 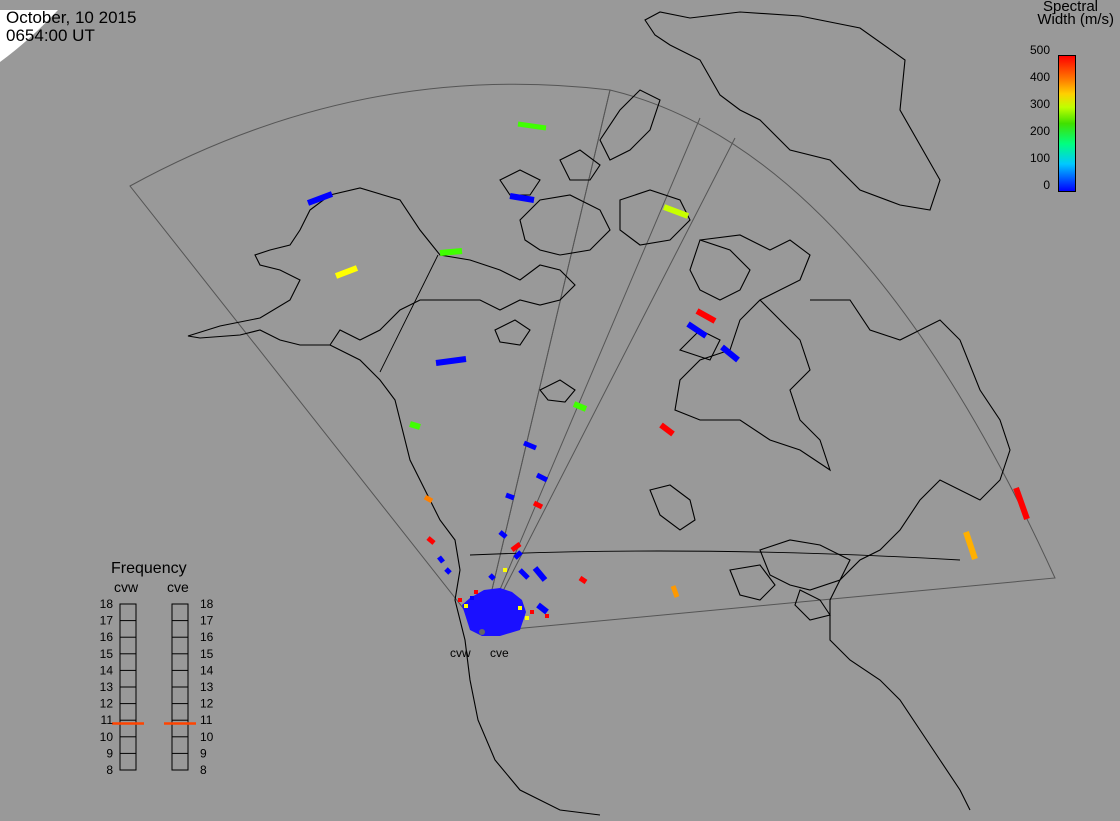 I want to click on spectral-width-colorbar, so click(x=1067, y=123).